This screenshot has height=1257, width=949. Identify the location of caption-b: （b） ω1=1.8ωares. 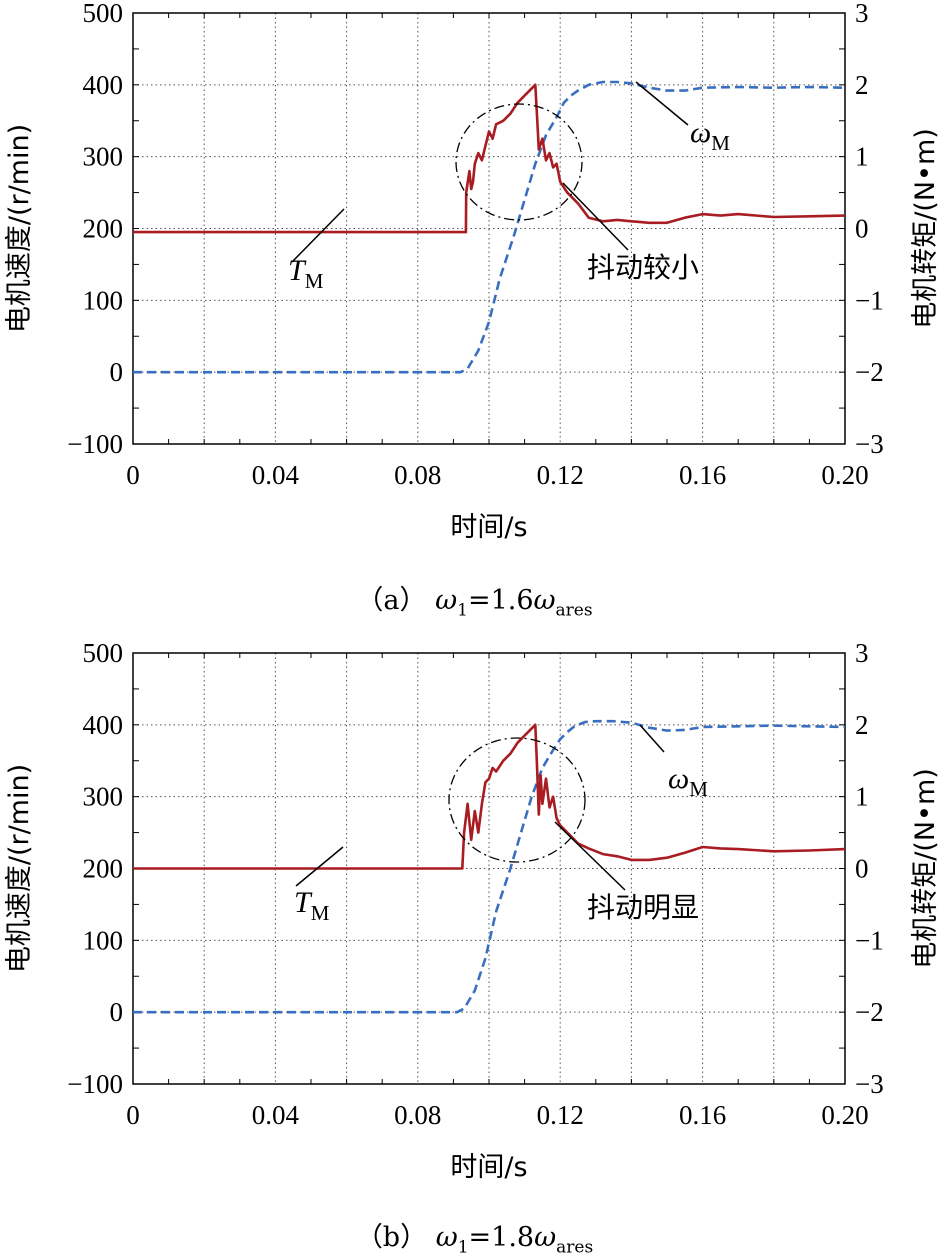
(474, 1236).